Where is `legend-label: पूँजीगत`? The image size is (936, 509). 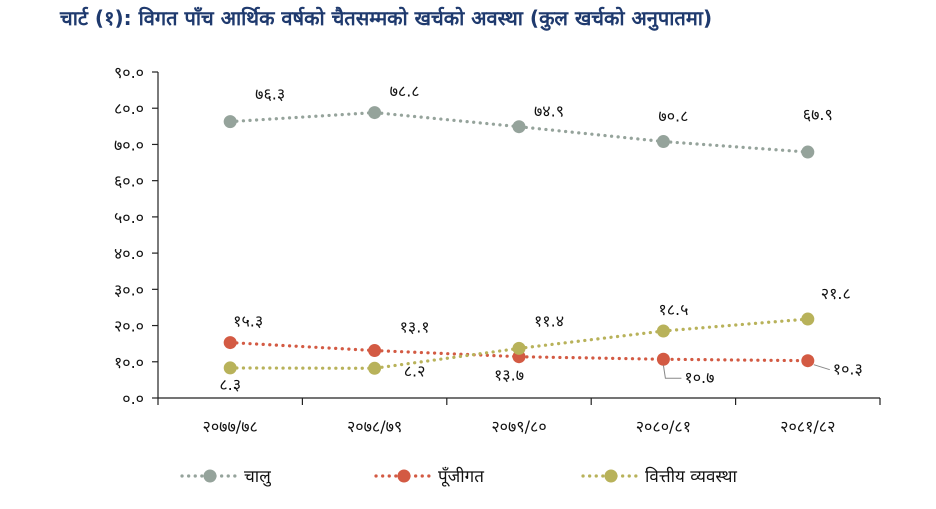
legend-label: पूँजीगत is located at coordinates (461, 476).